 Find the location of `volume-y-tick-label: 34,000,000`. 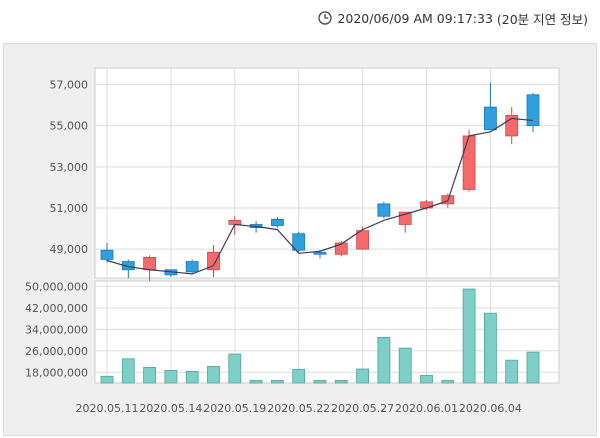

volume-y-tick-label: 34,000,000 is located at coordinates (56, 329).